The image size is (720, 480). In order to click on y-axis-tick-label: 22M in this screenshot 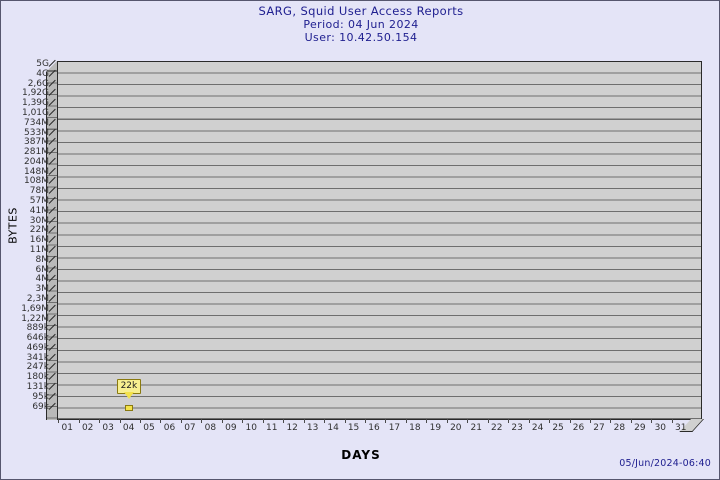, I will do `click(39, 230)`.